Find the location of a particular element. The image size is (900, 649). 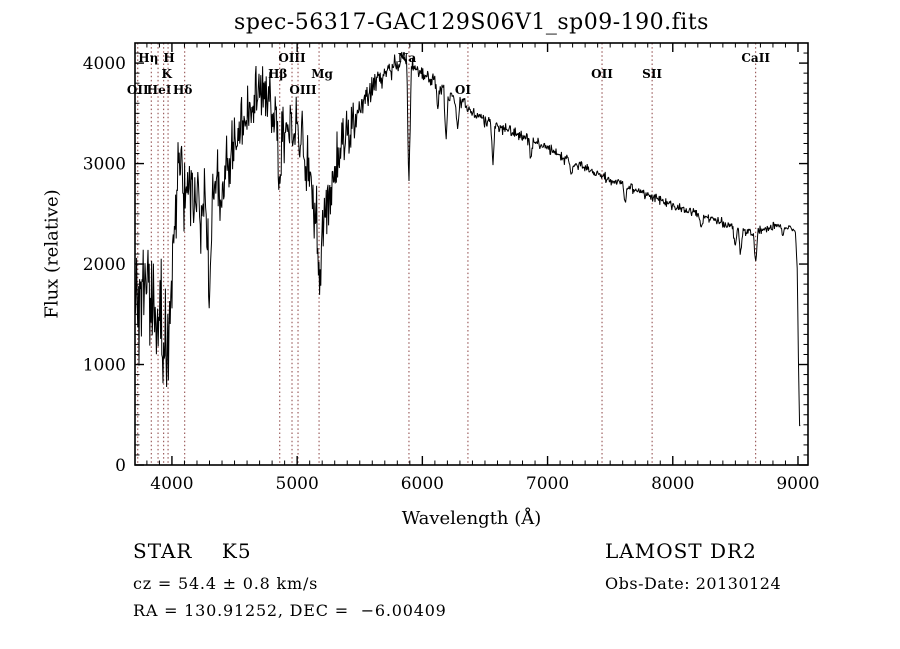

spectral-line-label: HeI is located at coordinates (159, 90).